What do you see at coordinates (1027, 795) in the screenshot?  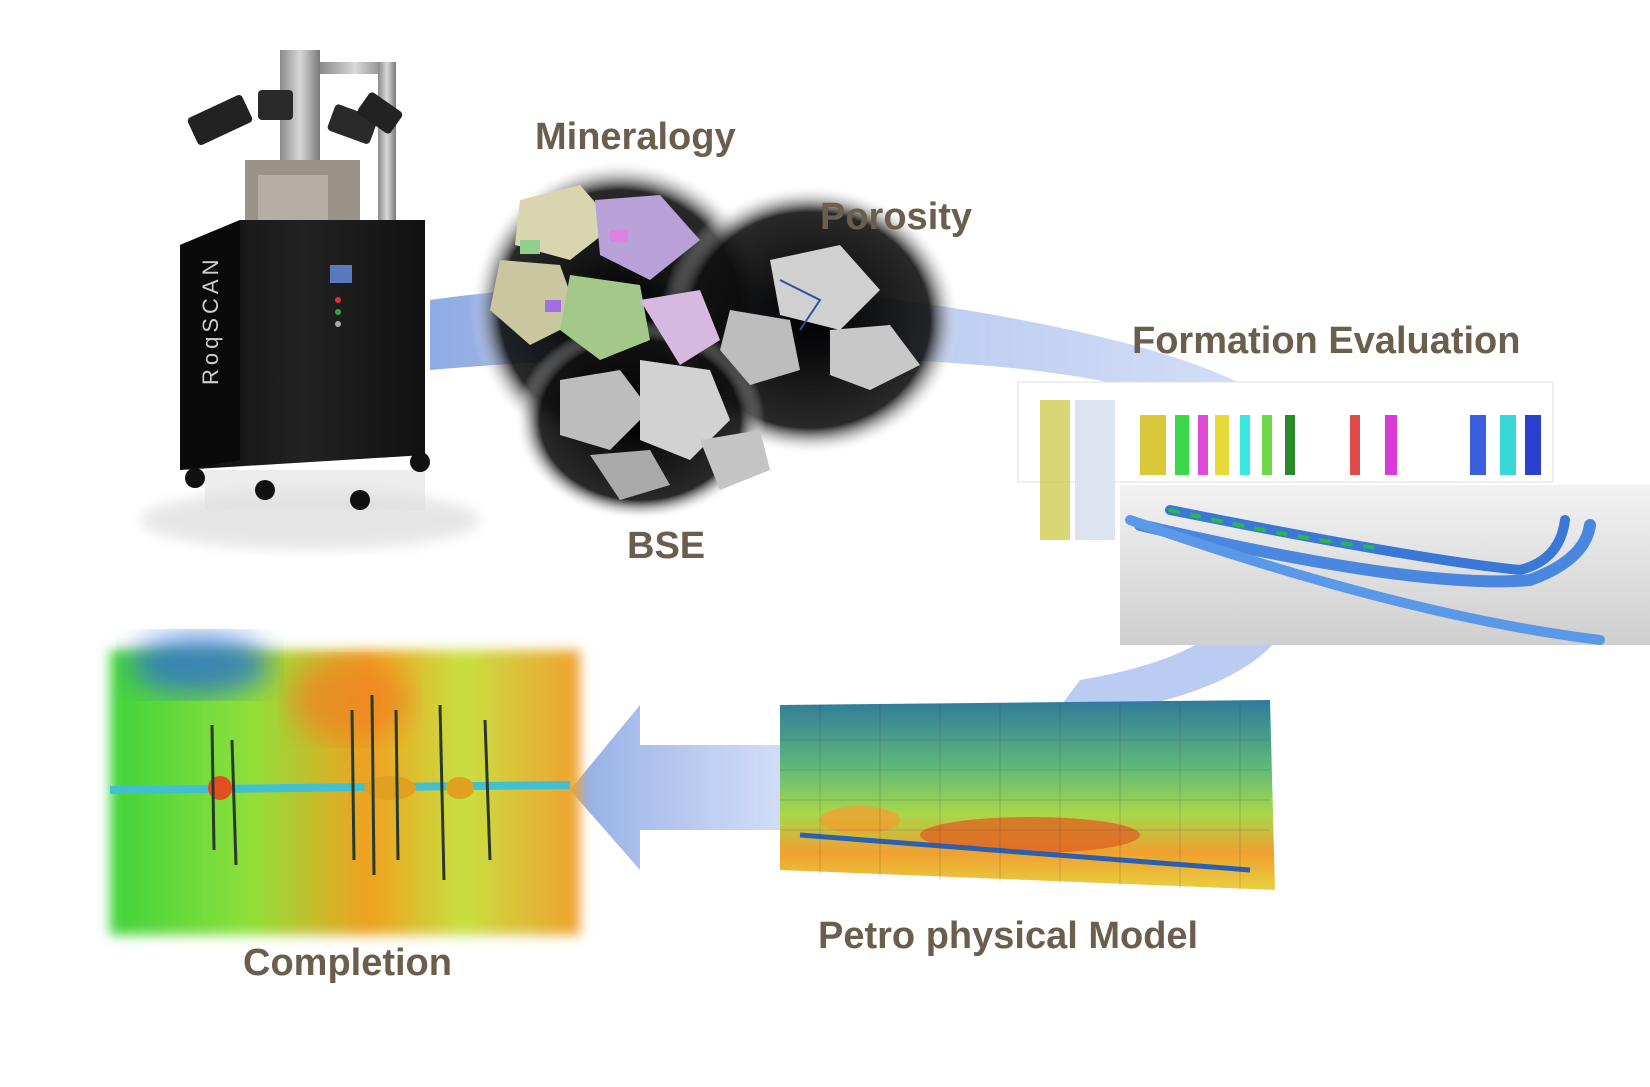 I see `petro-physical-model-panel` at bounding box center [1027, 795].